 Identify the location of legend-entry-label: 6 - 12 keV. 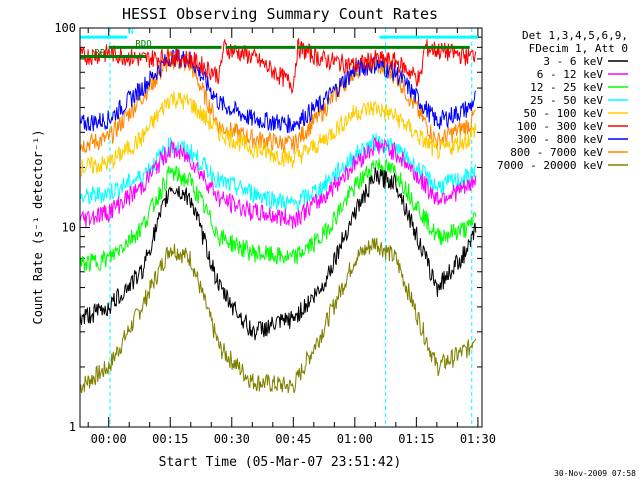
(570, 74).